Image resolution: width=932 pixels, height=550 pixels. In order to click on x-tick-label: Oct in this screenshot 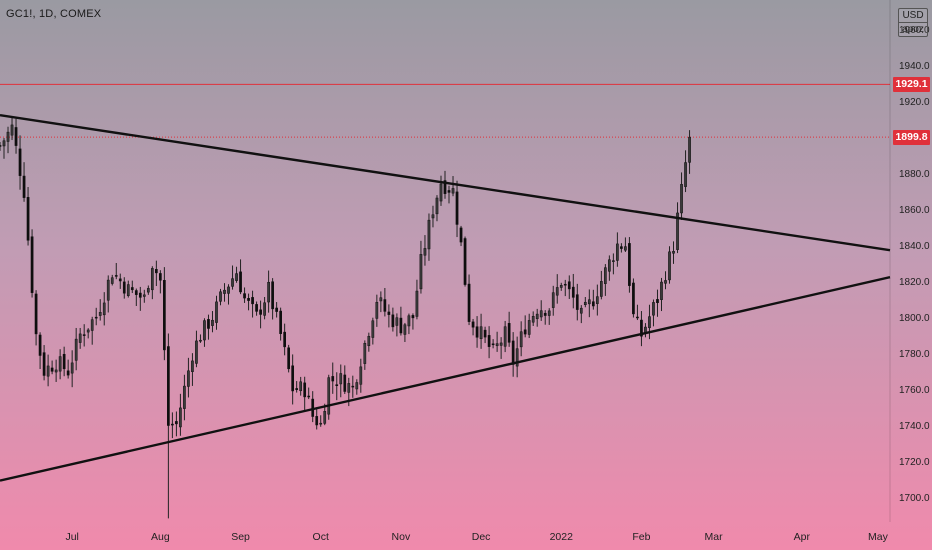, I will do `click(321, 537)`.